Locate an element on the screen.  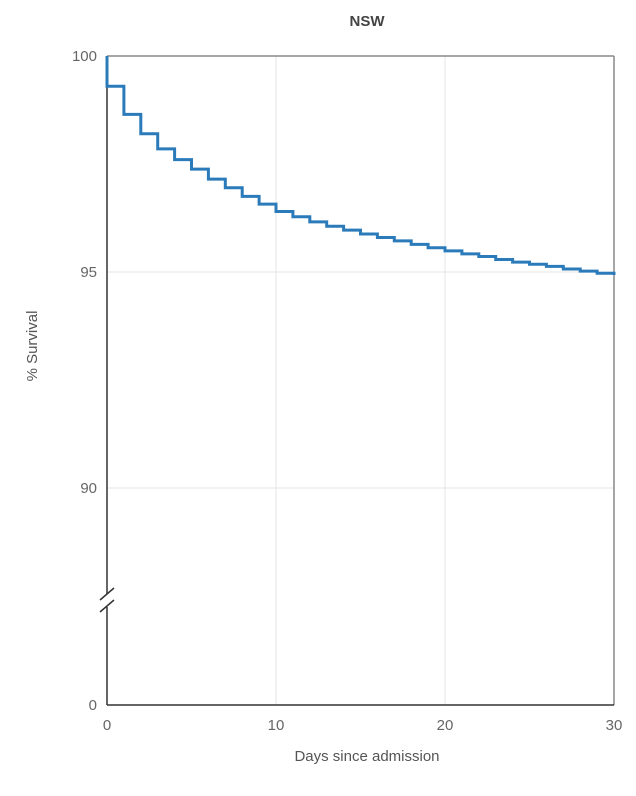
y-tick-label: 90 is located at coordinates (88, 488).